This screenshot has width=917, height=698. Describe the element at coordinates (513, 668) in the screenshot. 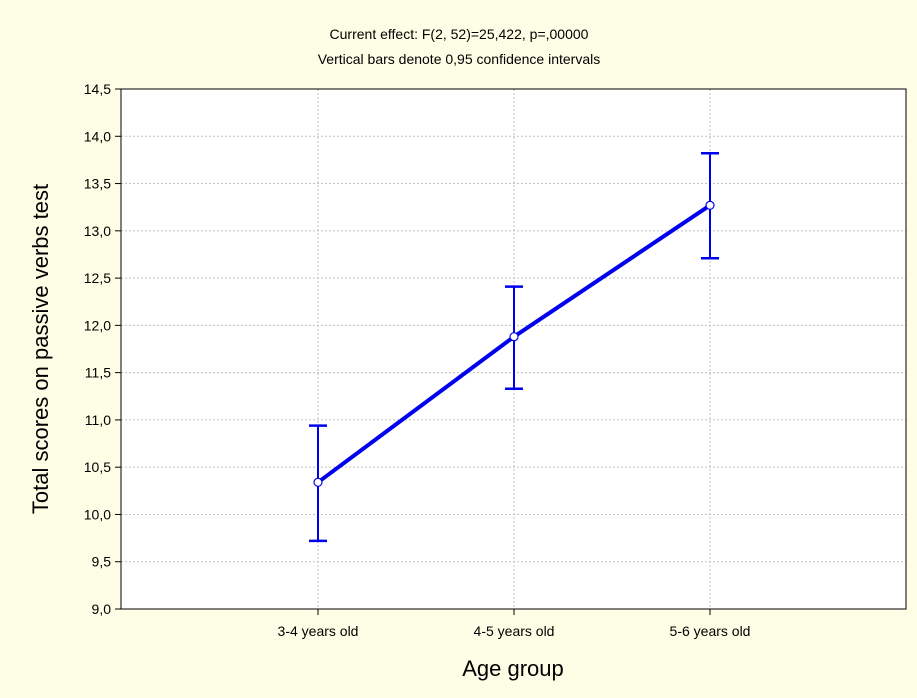

I see `x-axis-title: Age group` at that location.